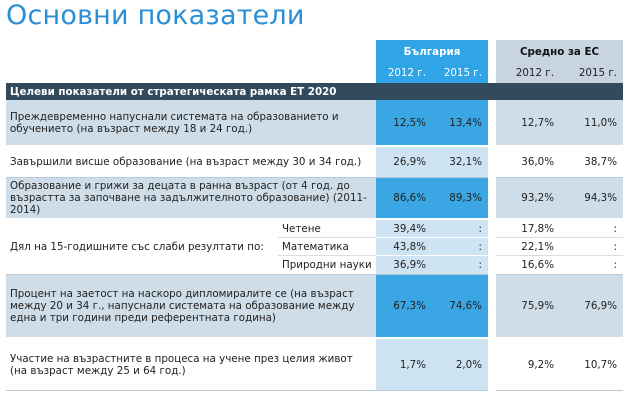 The height and width of the screenshot is (417, 630). Describe the element at coordinates (592, 307) in the screenshot. I see `value-eu-2015: 76,9%` at that location.